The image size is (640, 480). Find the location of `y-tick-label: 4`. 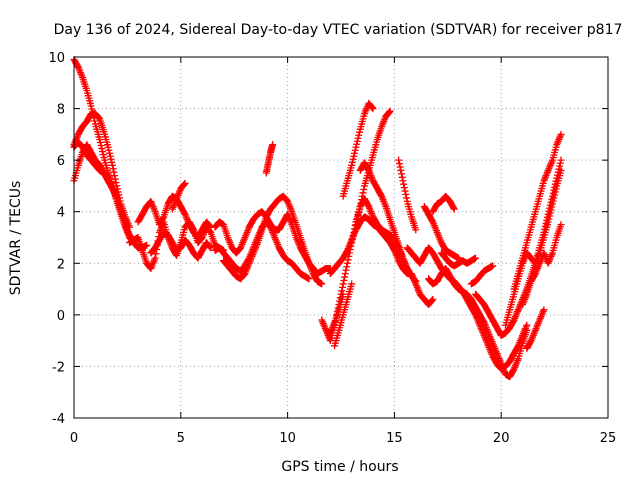

y-tick-label: 4 is located at coordinates (61, 213).